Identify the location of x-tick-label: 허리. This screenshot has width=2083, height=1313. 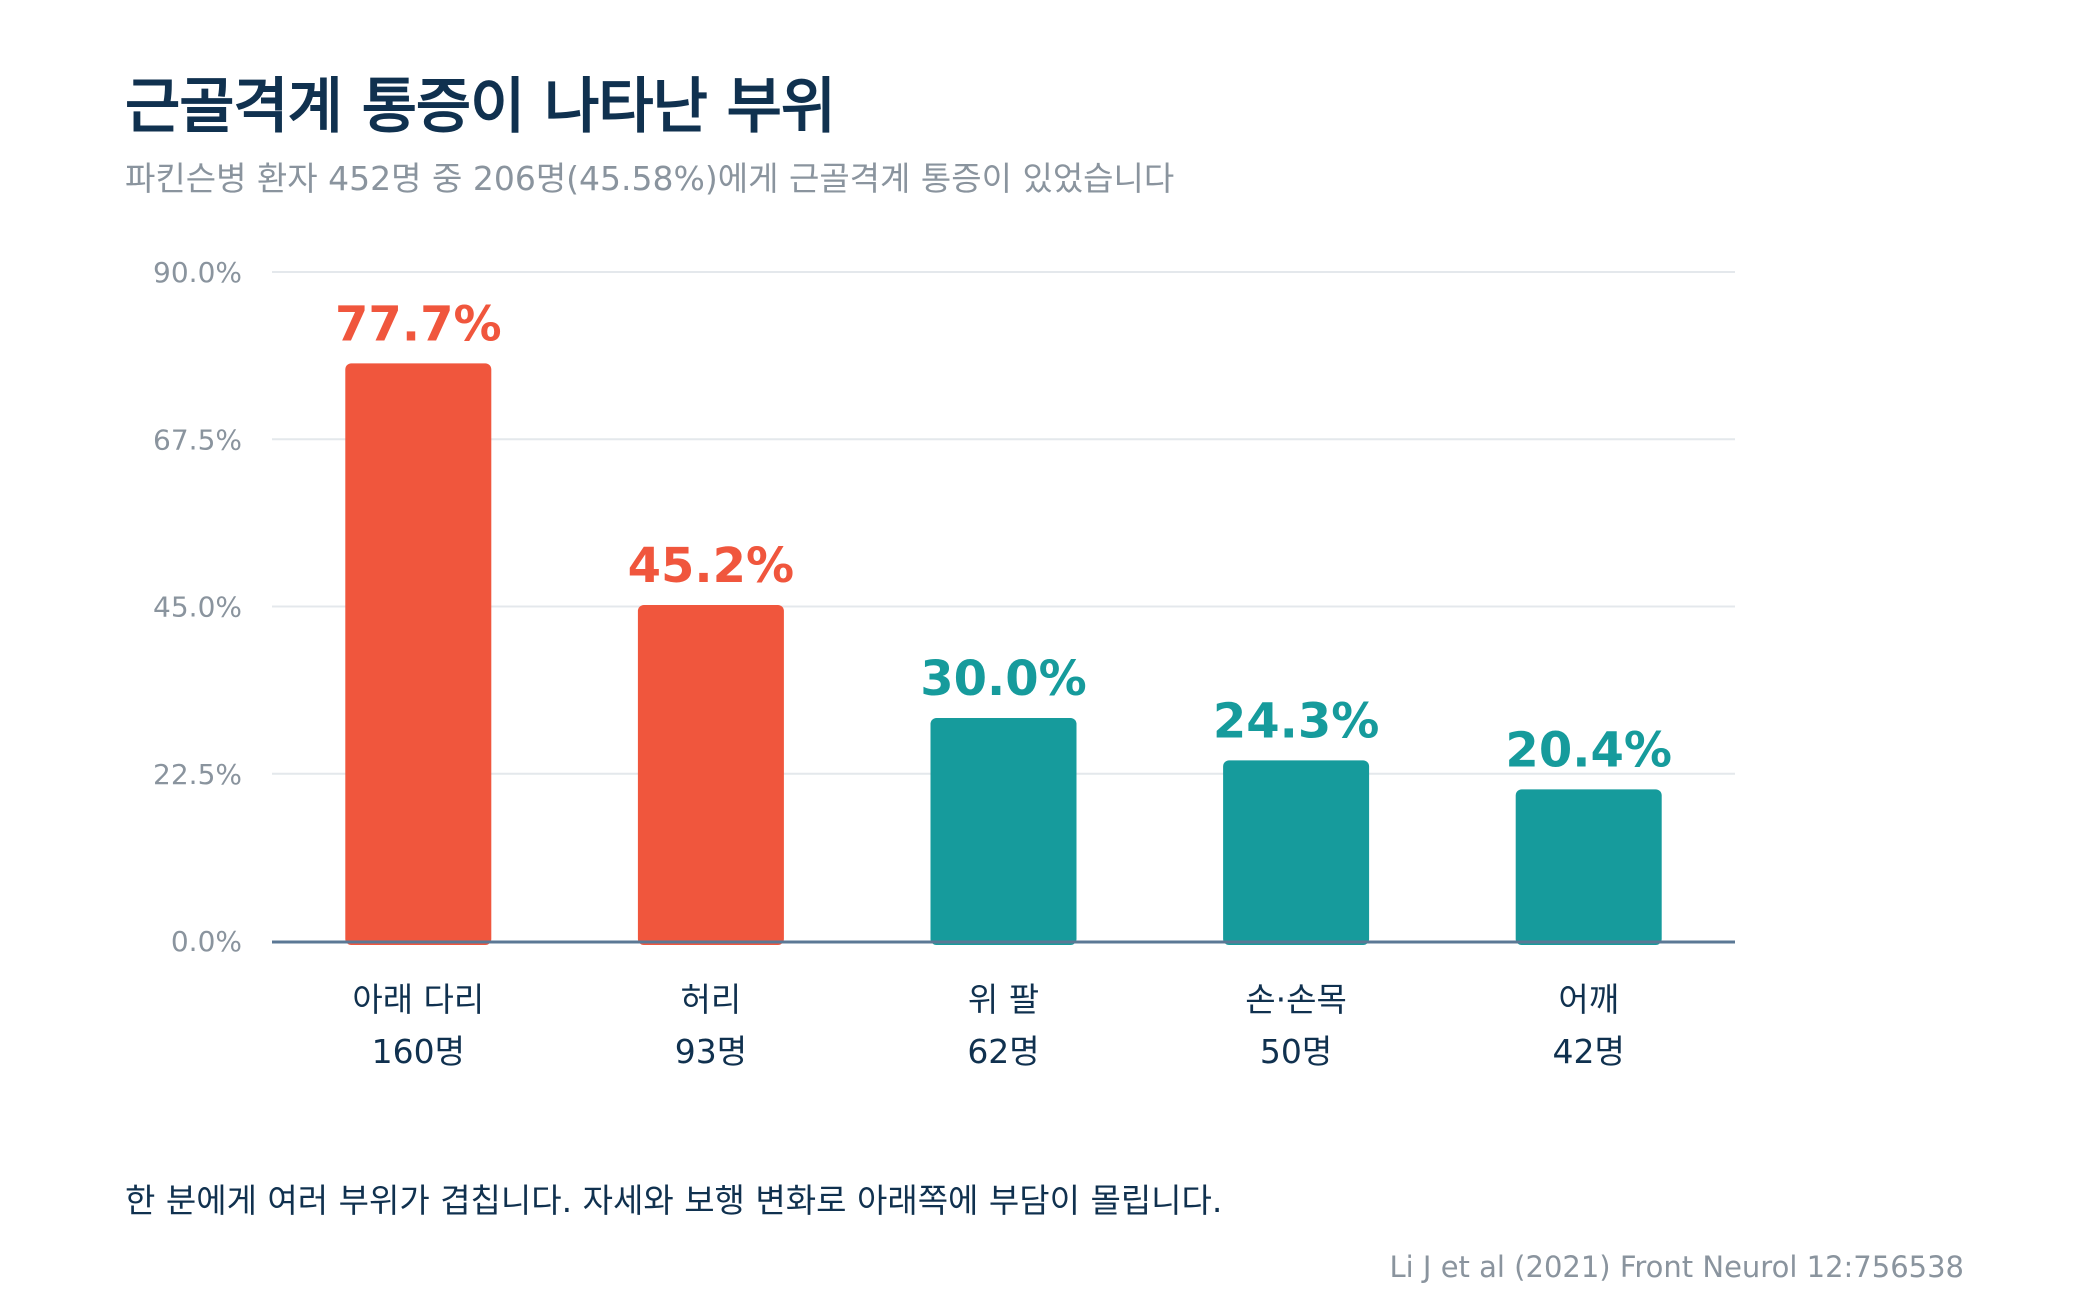
(711, 999).